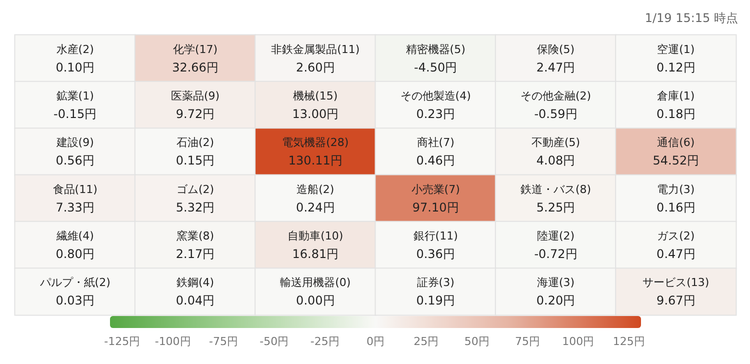 The image size is (750, 364). What do you see at coordinates (676, 245) in the screenshot?
I see `data-label: ガス(2) 0.47円` at bounding box center [676, 245].